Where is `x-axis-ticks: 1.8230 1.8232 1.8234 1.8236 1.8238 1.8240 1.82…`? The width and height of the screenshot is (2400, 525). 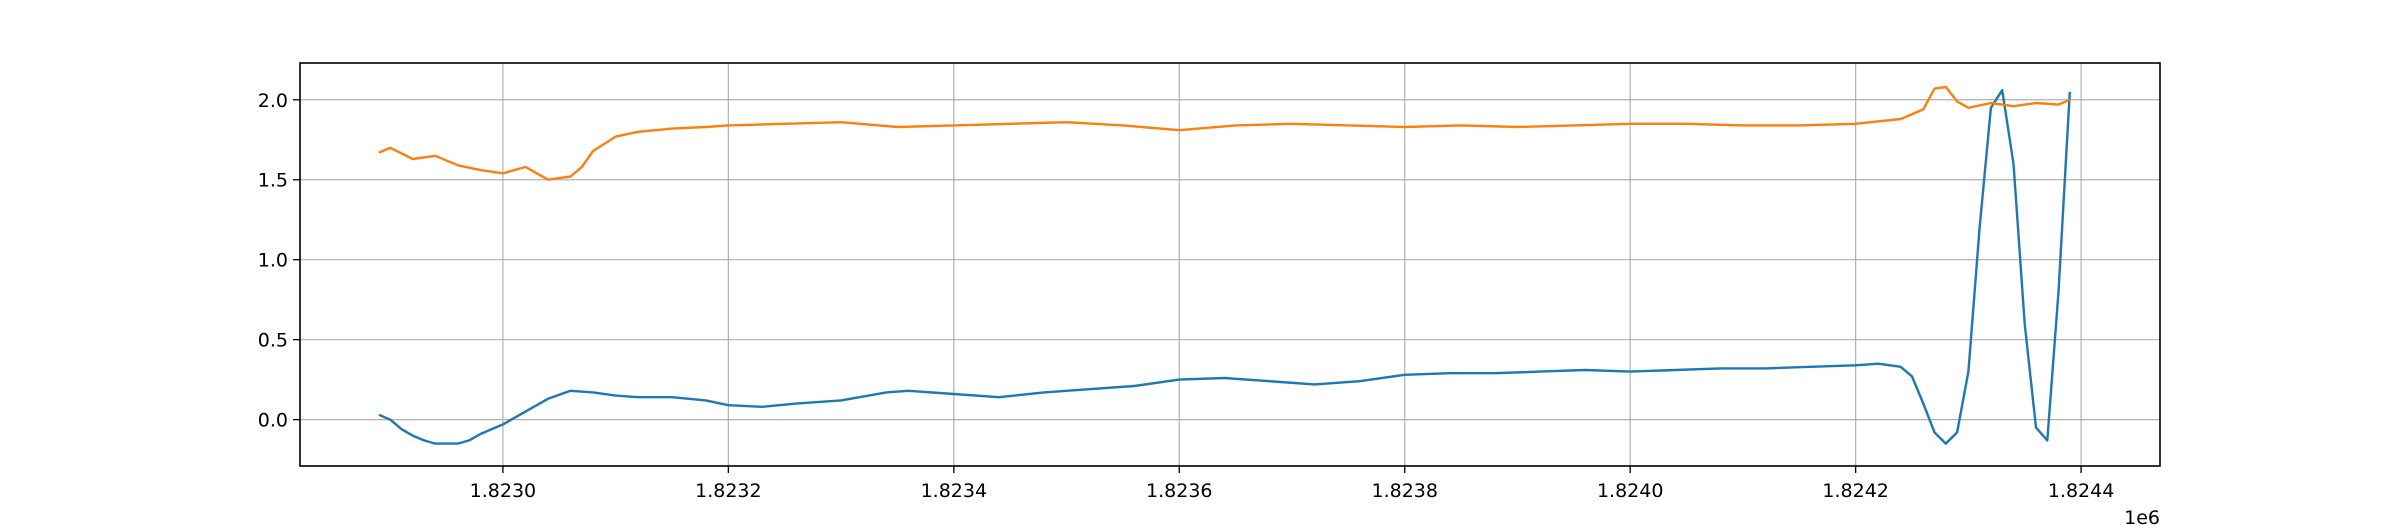
x-axis-ticks: 1.8230 1.8232 1.8234 1.8236 1.8238 1.8240 1.82… is located at coordinates (1292, 484).